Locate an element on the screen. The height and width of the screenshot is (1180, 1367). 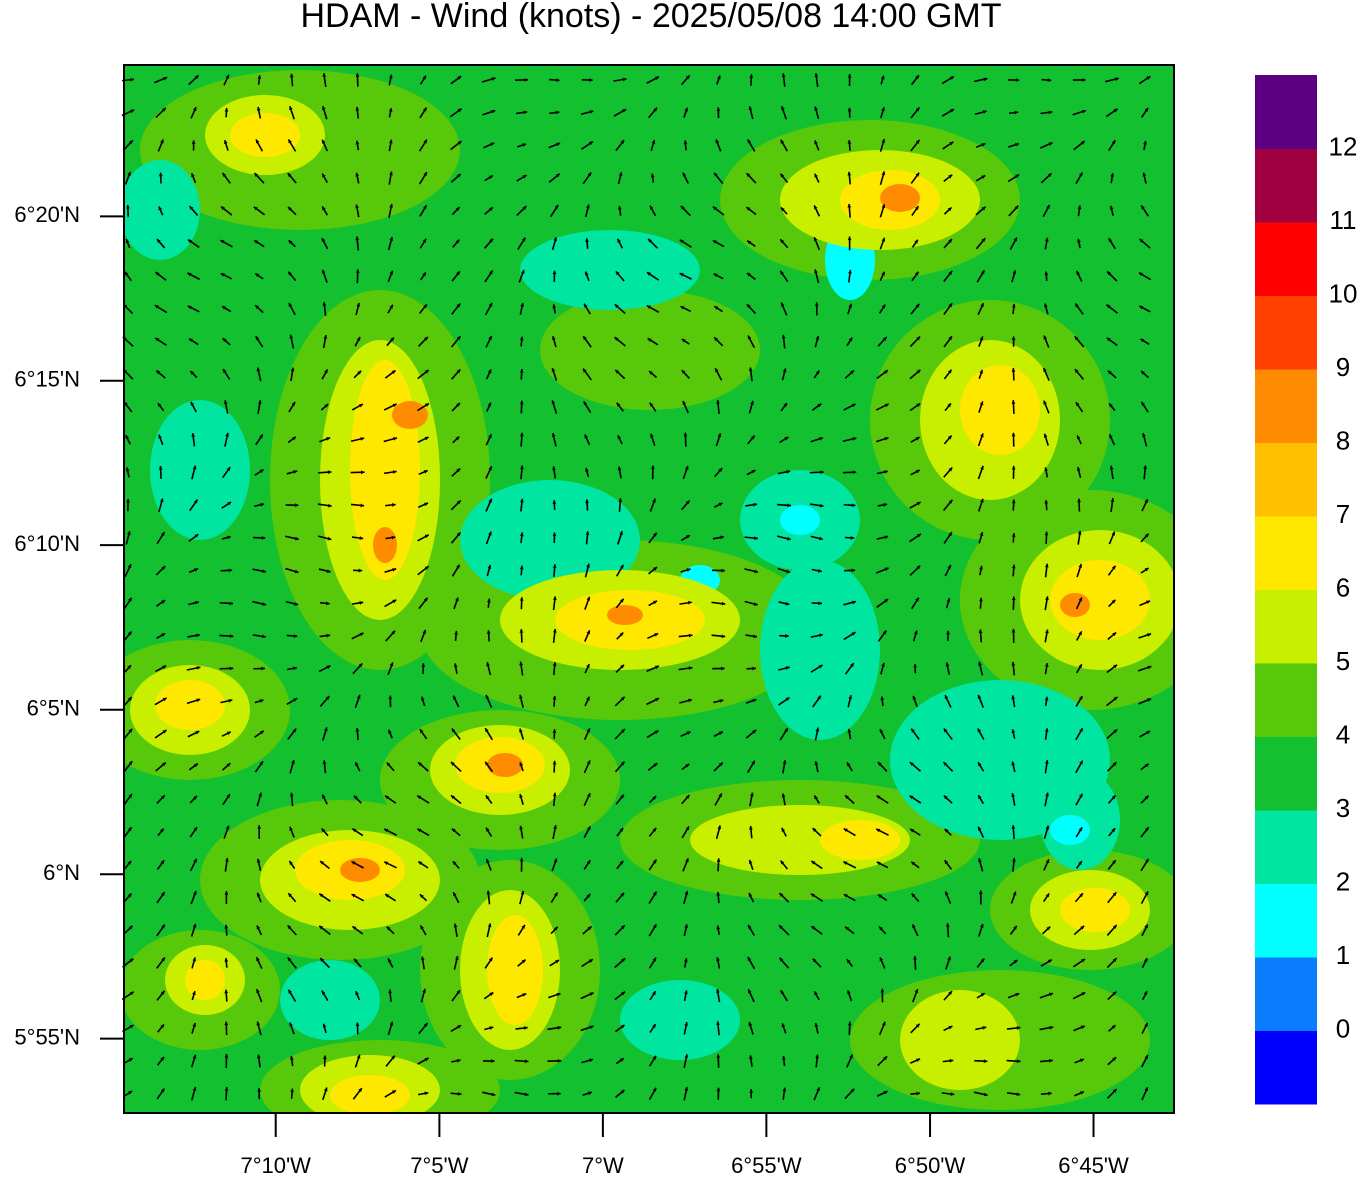
colorbar-band is located at coordinates (1286, 185).